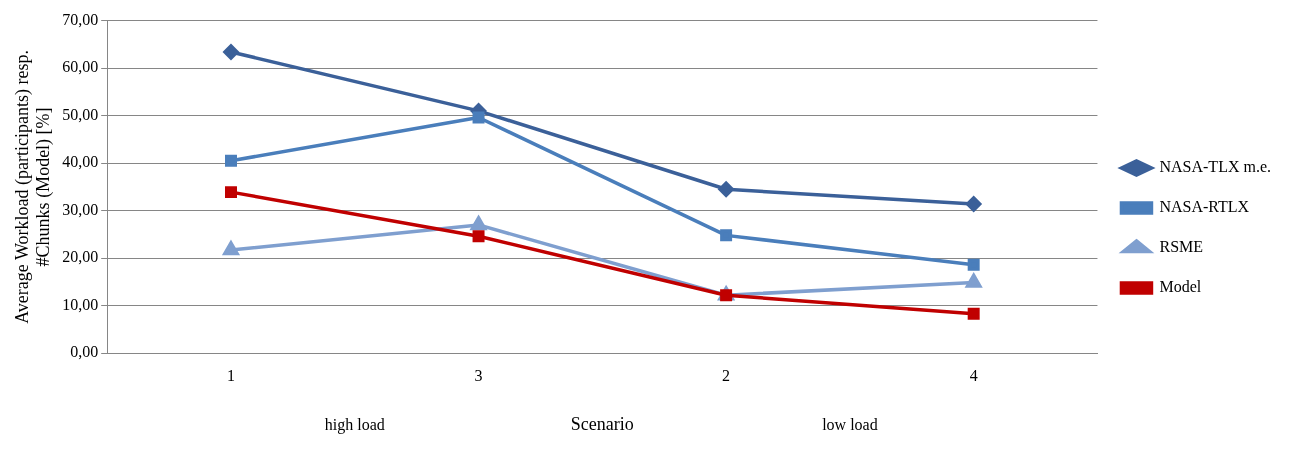  Describe the element at coordinates (478, 375) in the screenshot. I see `x-tick-label: 3` at that location.